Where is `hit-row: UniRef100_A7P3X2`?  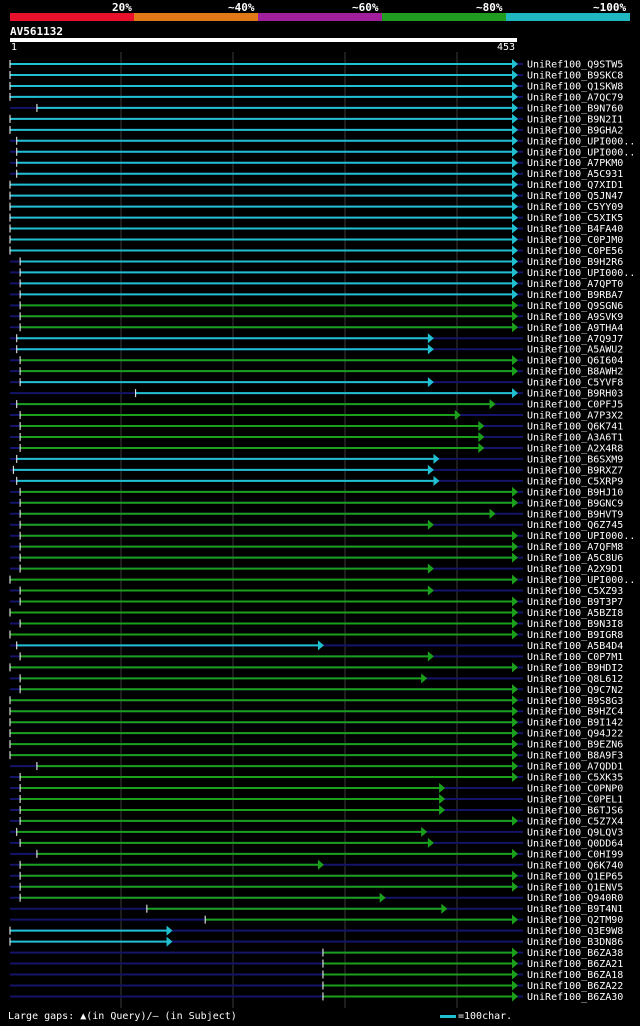 hit-row: UniRef100_A7P3X2 is located at coordinates (316, 416).